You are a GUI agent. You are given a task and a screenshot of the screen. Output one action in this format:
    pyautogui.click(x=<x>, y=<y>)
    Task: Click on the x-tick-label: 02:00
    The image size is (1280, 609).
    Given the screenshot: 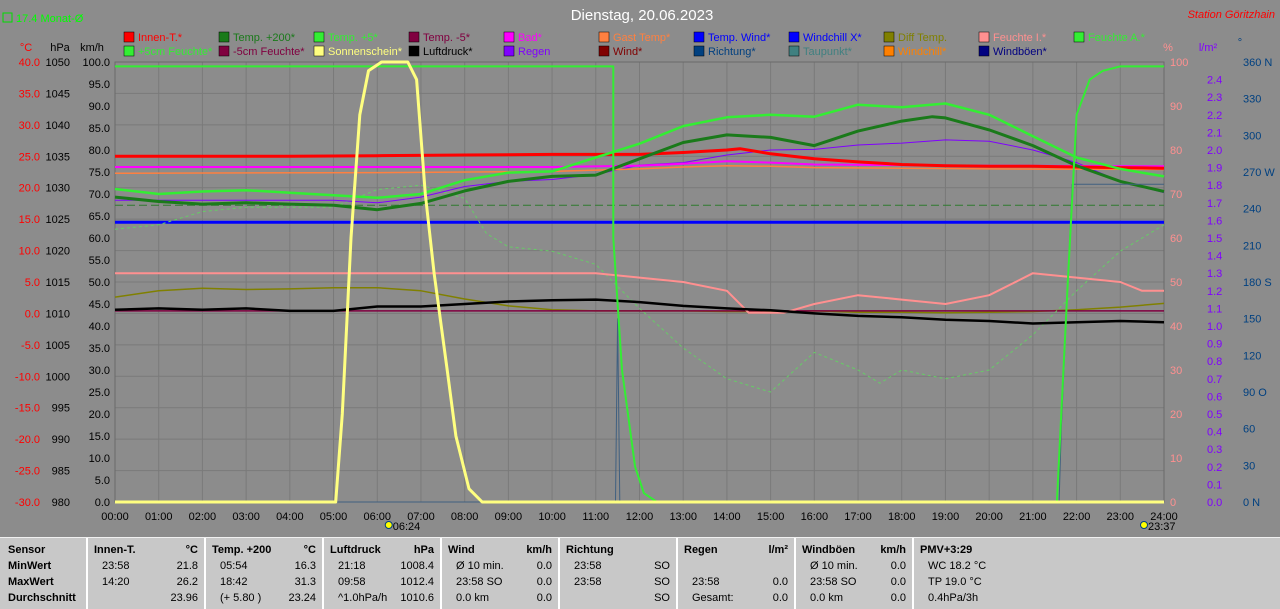 What is the action you would take?
    pyautogui.click(x=203, y=517)
    